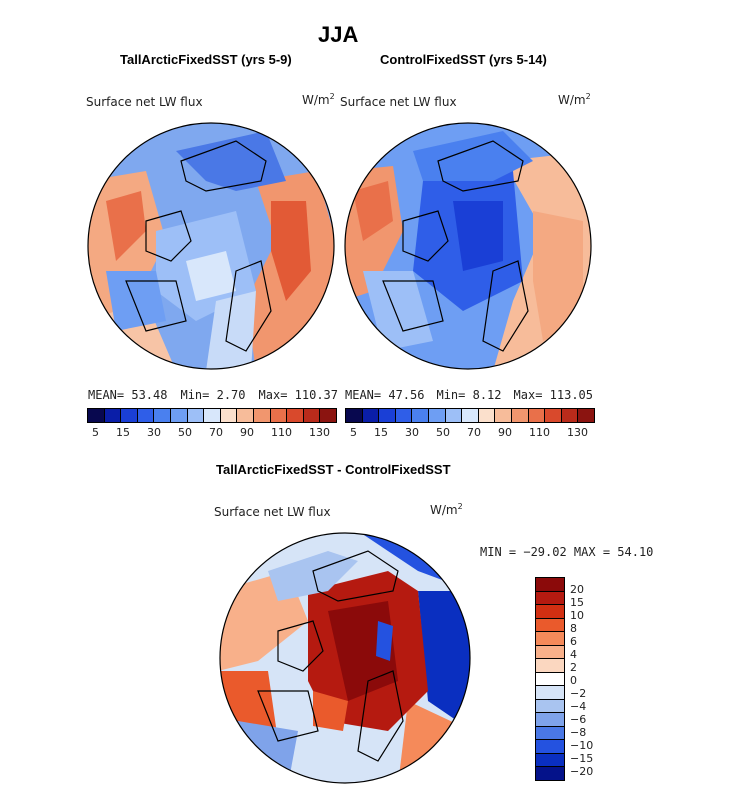 The image size is (733, 789). What do you see at coordinates (574, 99) in the screenshot?
I see `panel2-units: W/m2` at bounding box center [574, 99].